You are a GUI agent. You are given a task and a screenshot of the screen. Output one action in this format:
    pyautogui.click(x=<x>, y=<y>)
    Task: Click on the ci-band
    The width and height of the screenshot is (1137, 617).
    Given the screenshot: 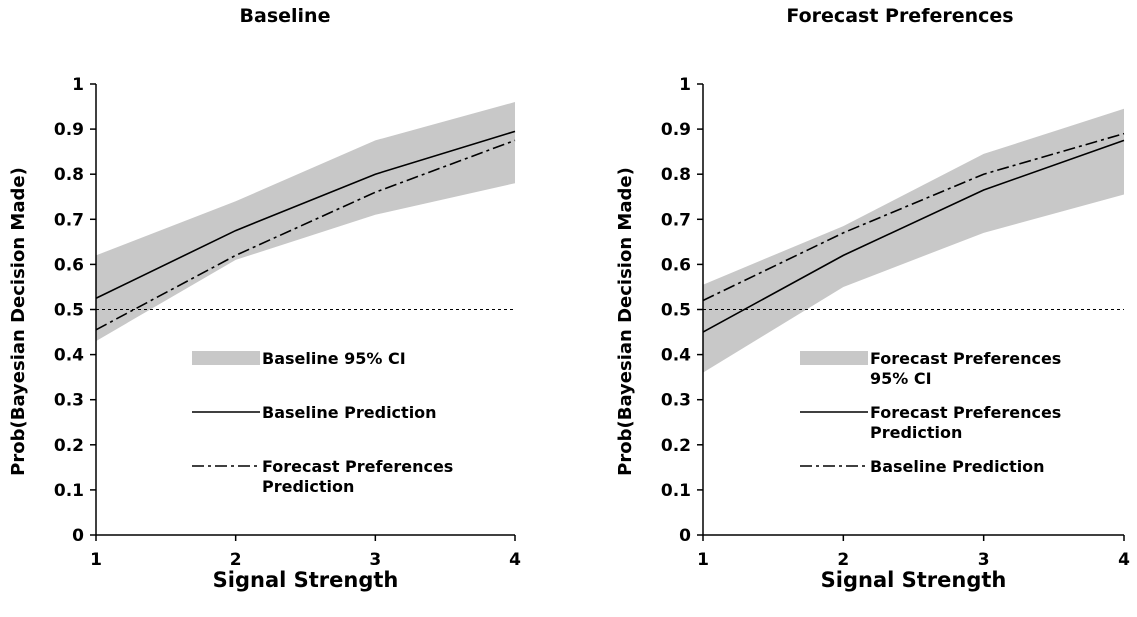 What is the action you would take?
    pyautogui.click(x=305, y=222)
    